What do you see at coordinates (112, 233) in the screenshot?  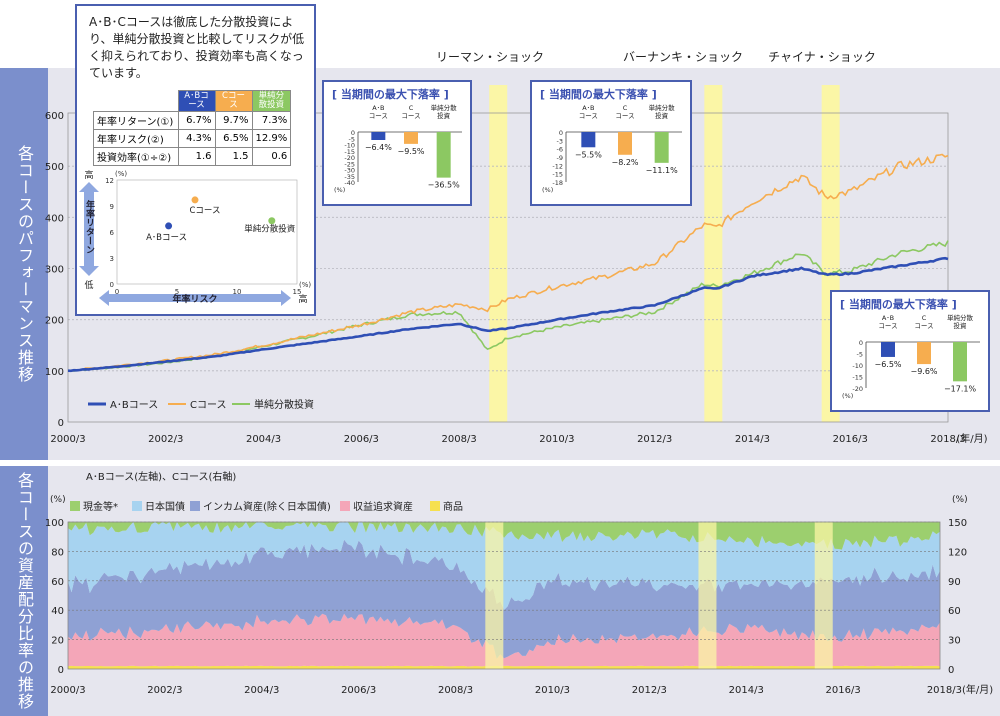 I see `y-tick-label: 6` at bounding box center [112, 233].